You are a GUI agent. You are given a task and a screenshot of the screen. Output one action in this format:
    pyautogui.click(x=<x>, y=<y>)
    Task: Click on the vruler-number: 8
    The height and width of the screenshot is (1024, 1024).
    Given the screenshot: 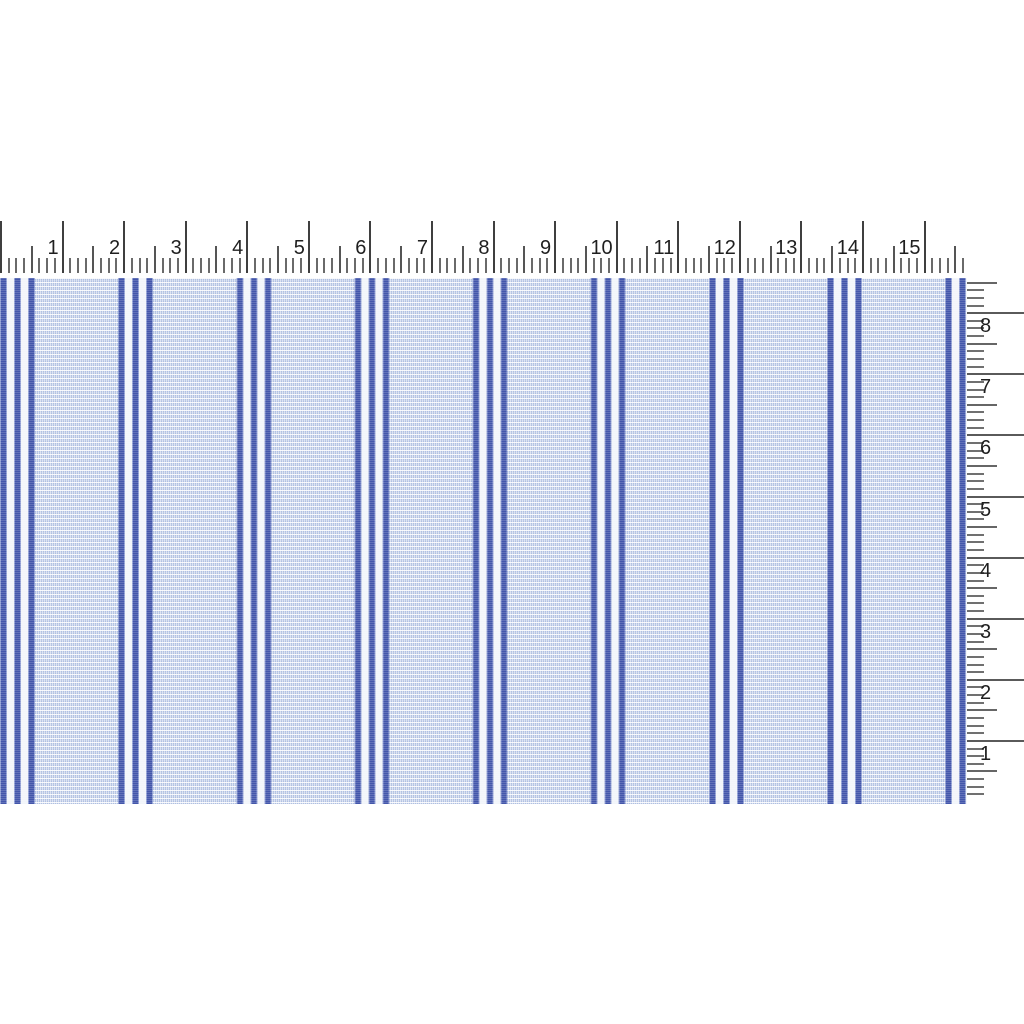 What is the action you would take?
    pyautogui.click(x=986, y=326)
    